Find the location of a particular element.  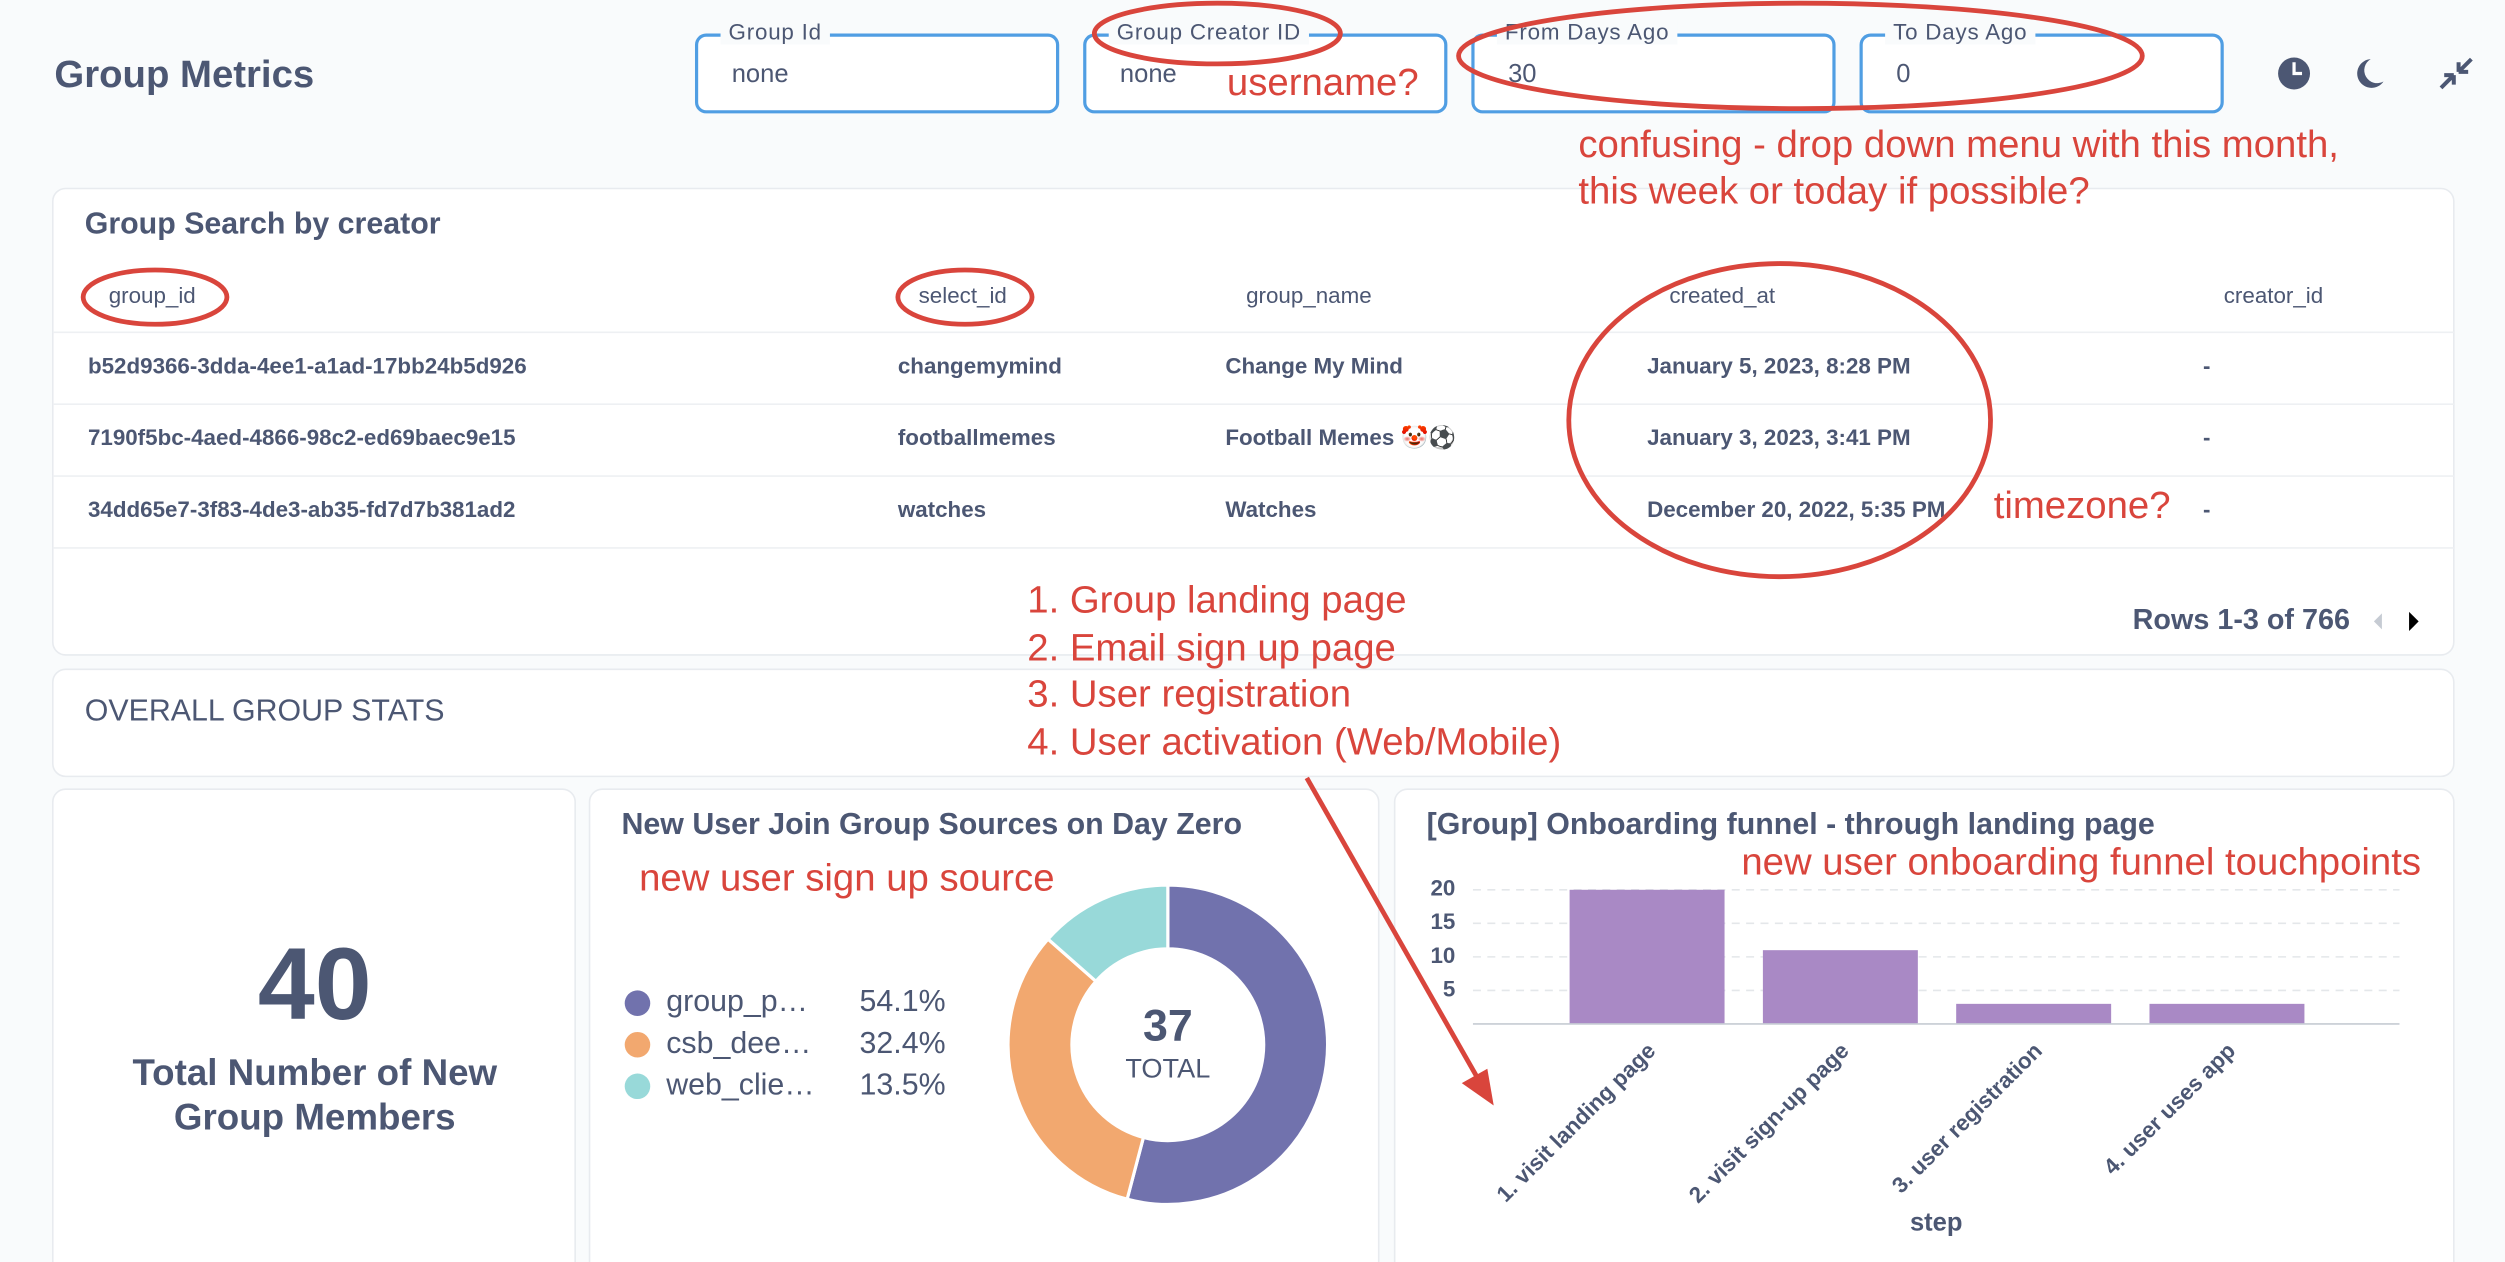

prev-page is located at coordinates (2377, 621).